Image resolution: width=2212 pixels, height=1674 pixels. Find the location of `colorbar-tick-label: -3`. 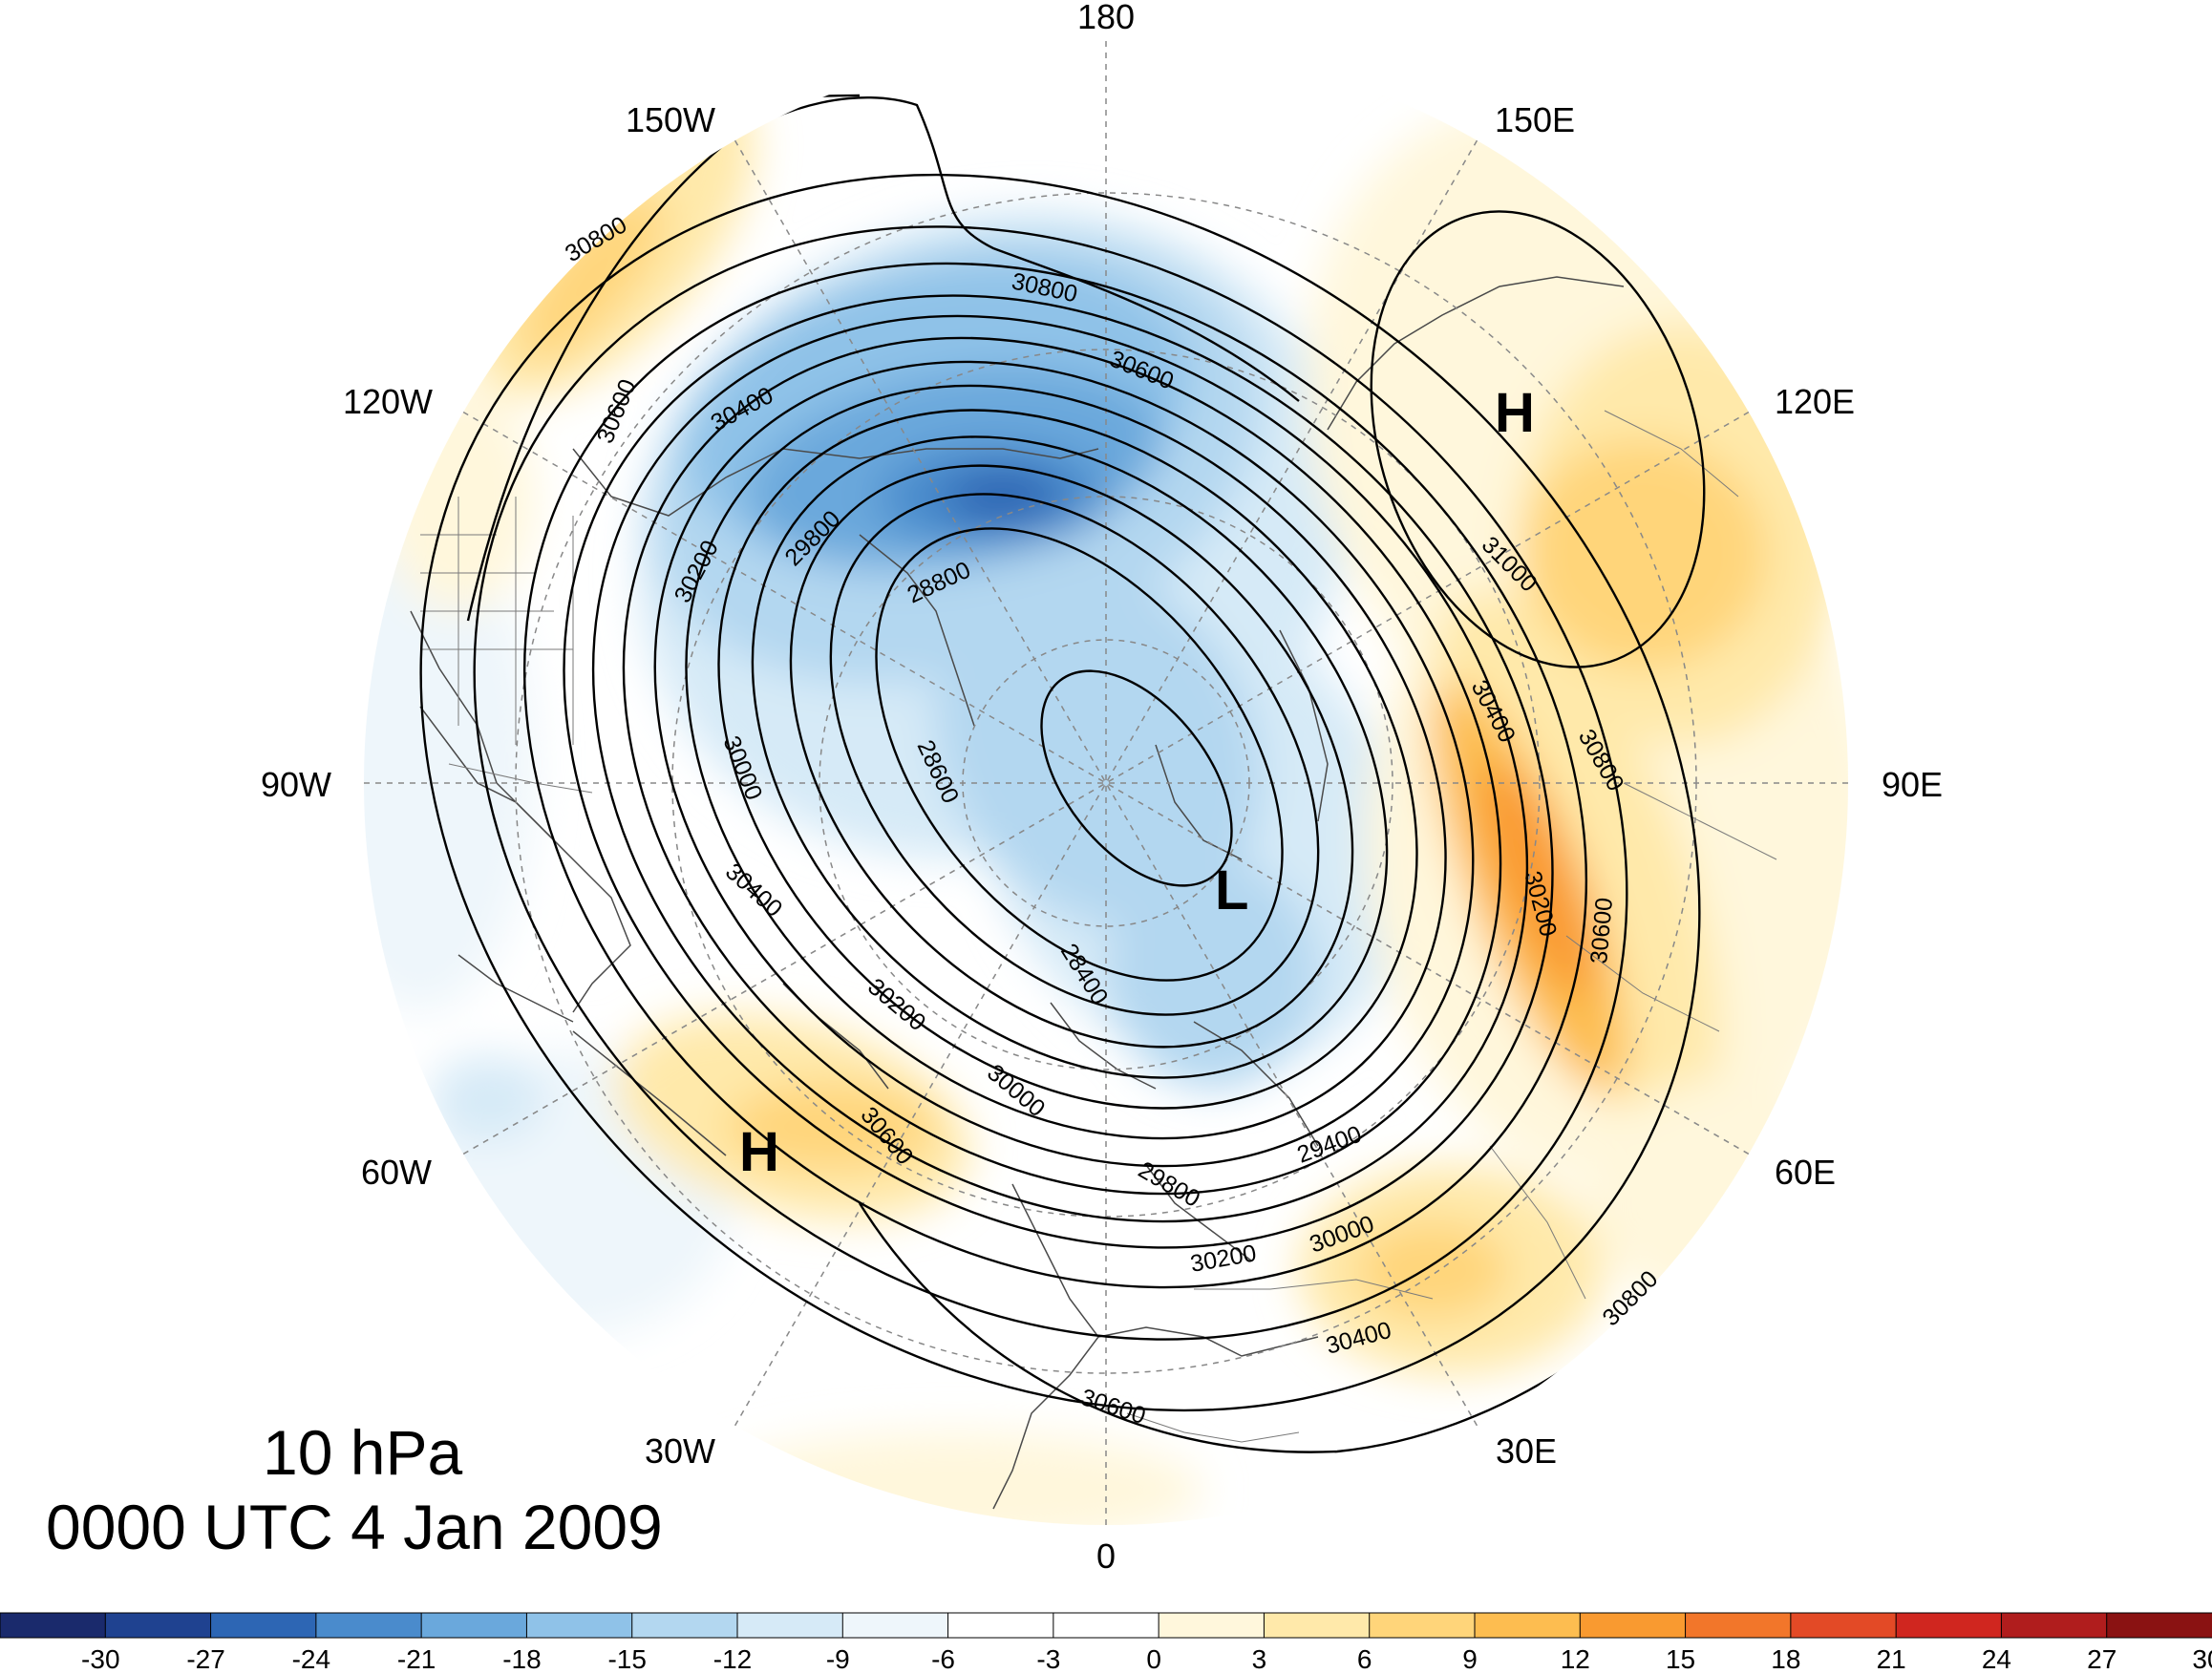

colorbar-tick-label: -3 is located at coordinates (1048, 1659).